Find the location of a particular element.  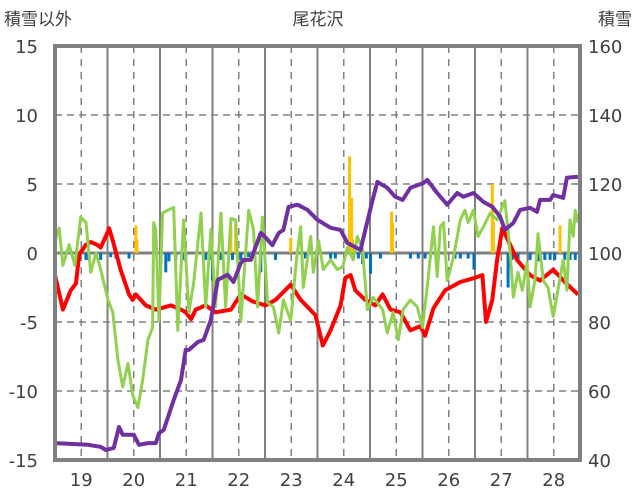

x-tick-label: 27 is located at coordinates (501, 480).